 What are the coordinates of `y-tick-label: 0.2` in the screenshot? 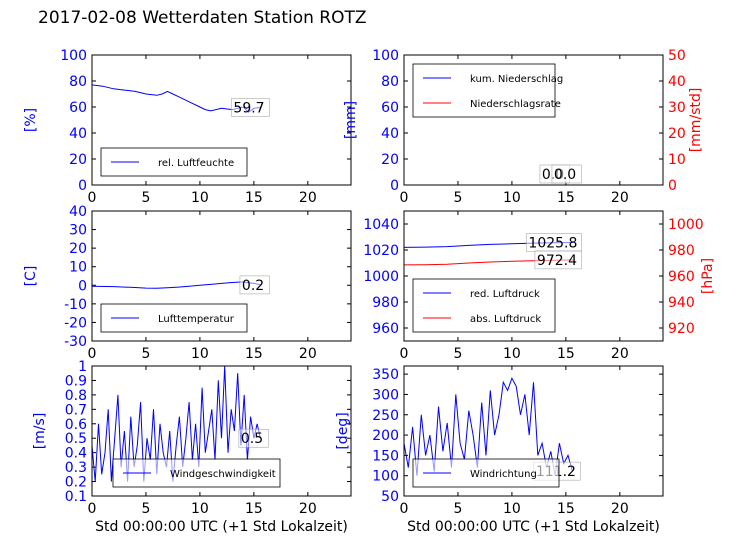 It's located at (76, 483).